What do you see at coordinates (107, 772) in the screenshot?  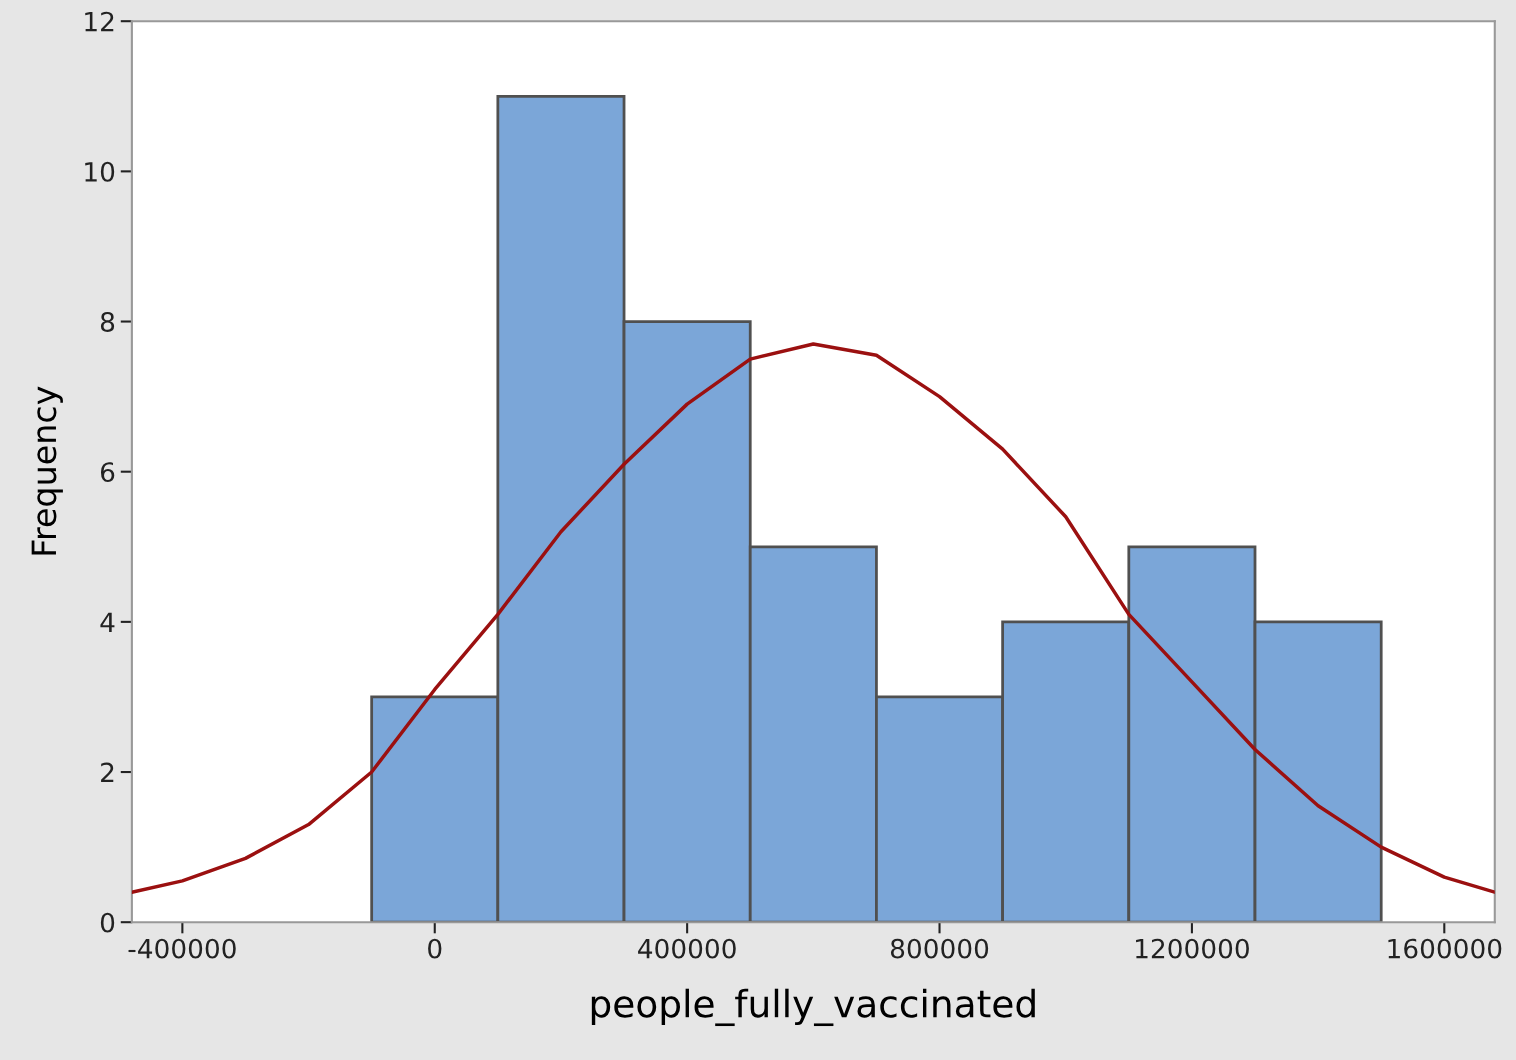 I see `y-tick-label: 2` at bounding box center [107, 772].